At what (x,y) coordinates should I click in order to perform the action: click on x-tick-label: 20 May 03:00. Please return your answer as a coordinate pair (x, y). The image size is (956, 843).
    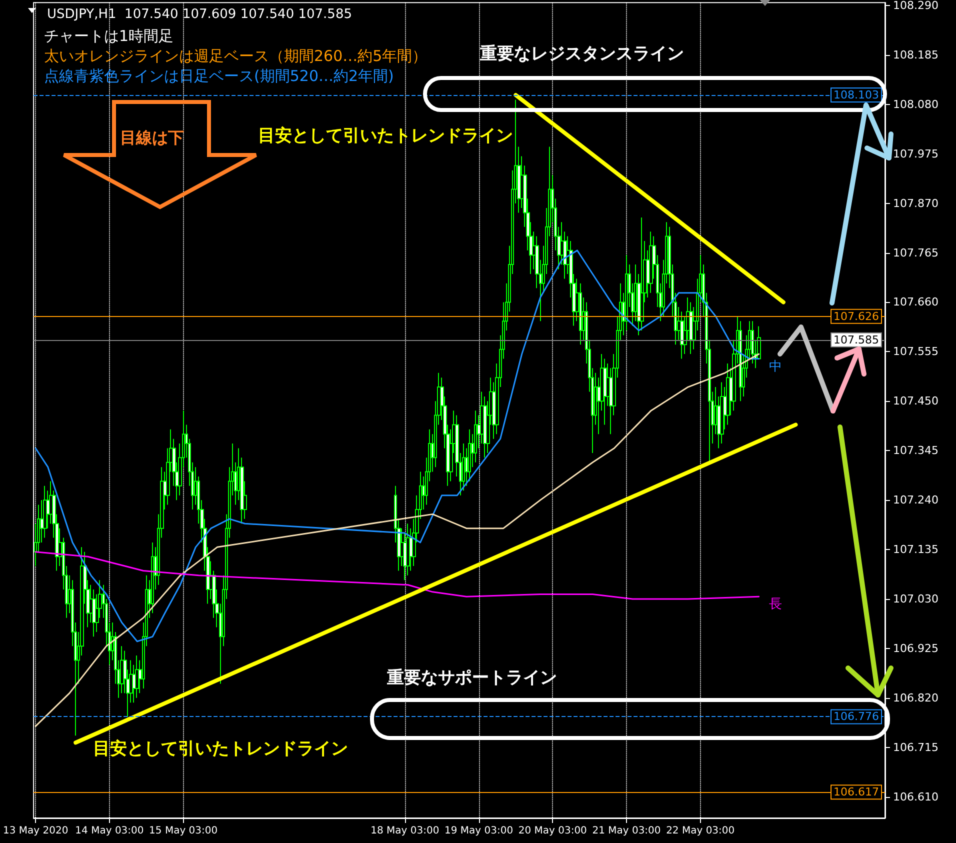
    Looking at the image, I should click on (552, 831).